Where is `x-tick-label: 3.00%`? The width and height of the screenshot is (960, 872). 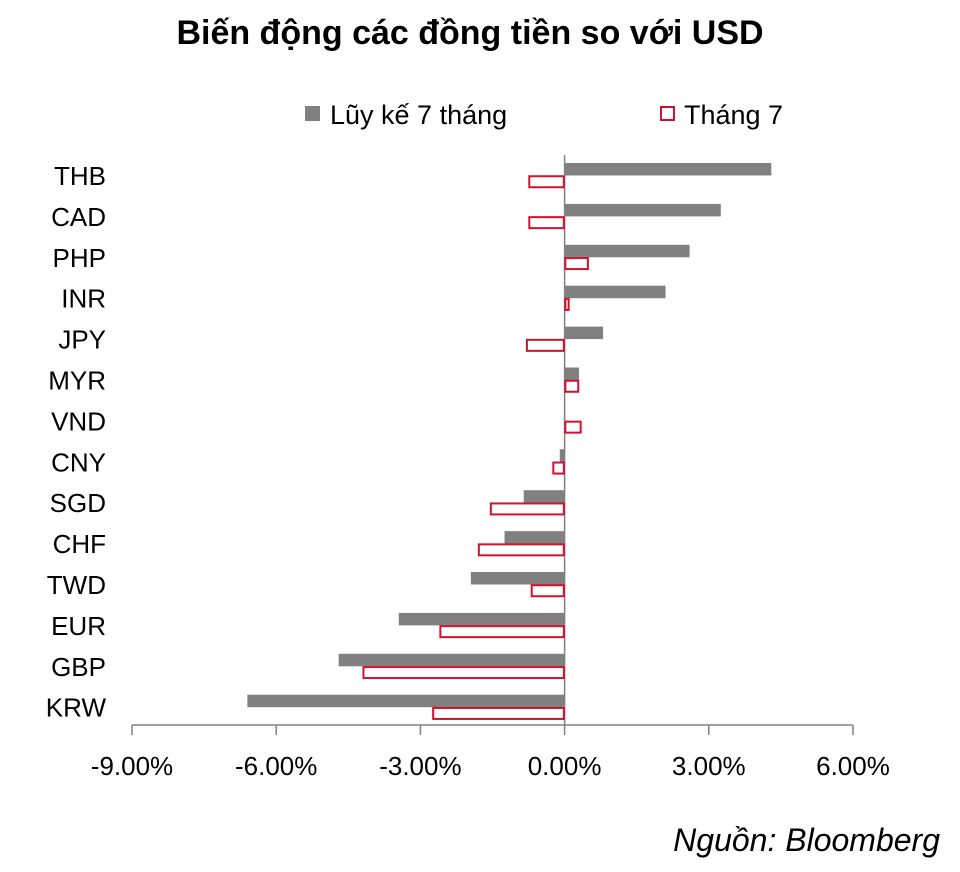 x-tick-label: 3.00% is located at coordinates (709, 766).